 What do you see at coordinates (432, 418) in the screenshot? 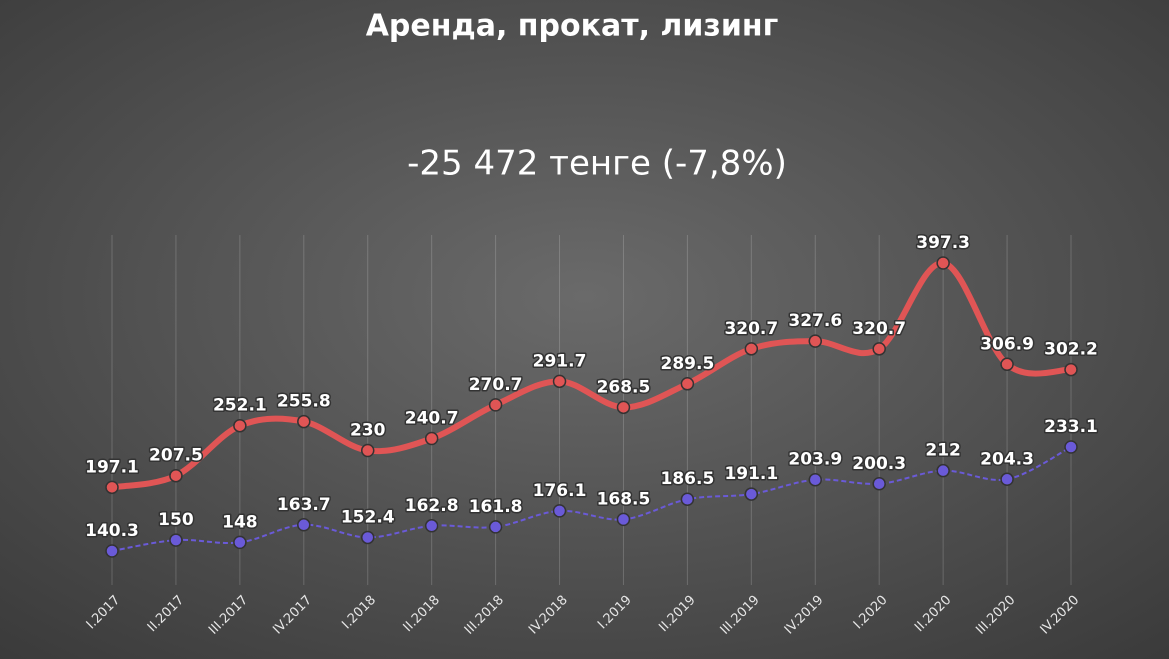
I see `data-label: 240.7` at bounding box center [432, 418].